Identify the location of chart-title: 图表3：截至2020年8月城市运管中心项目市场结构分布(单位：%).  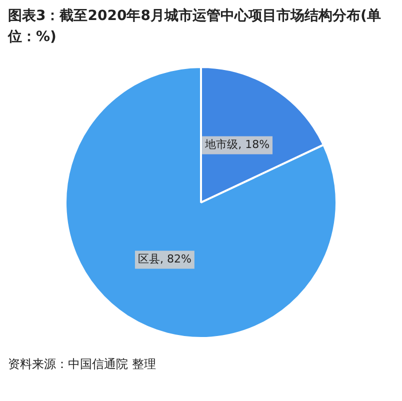
(195, 26).